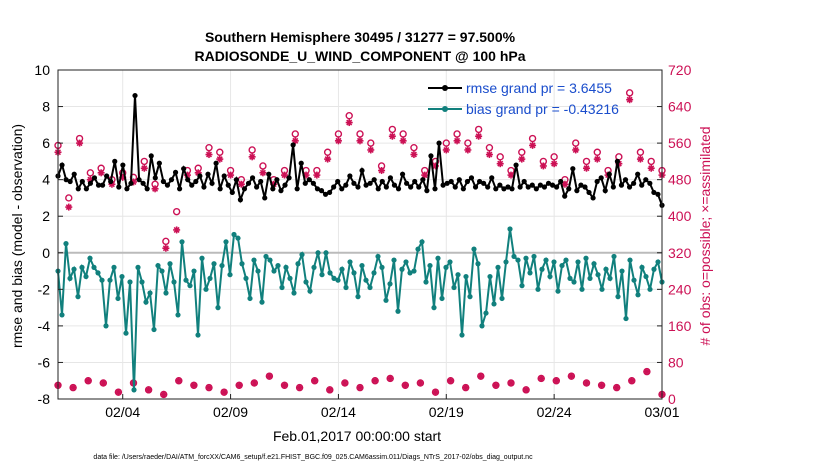 This screenshot has height=475, width=830. Describe the element at coordinates (46, 253) in the screenshot. I see `y-left-tick-label: 0` at that location.